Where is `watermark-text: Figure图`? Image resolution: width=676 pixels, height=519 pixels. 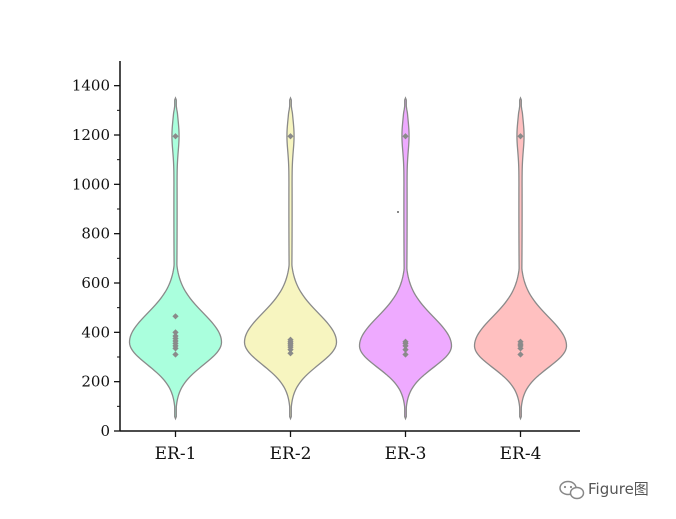 watermark-text: Figure图 is located at coordinates (618, 489).